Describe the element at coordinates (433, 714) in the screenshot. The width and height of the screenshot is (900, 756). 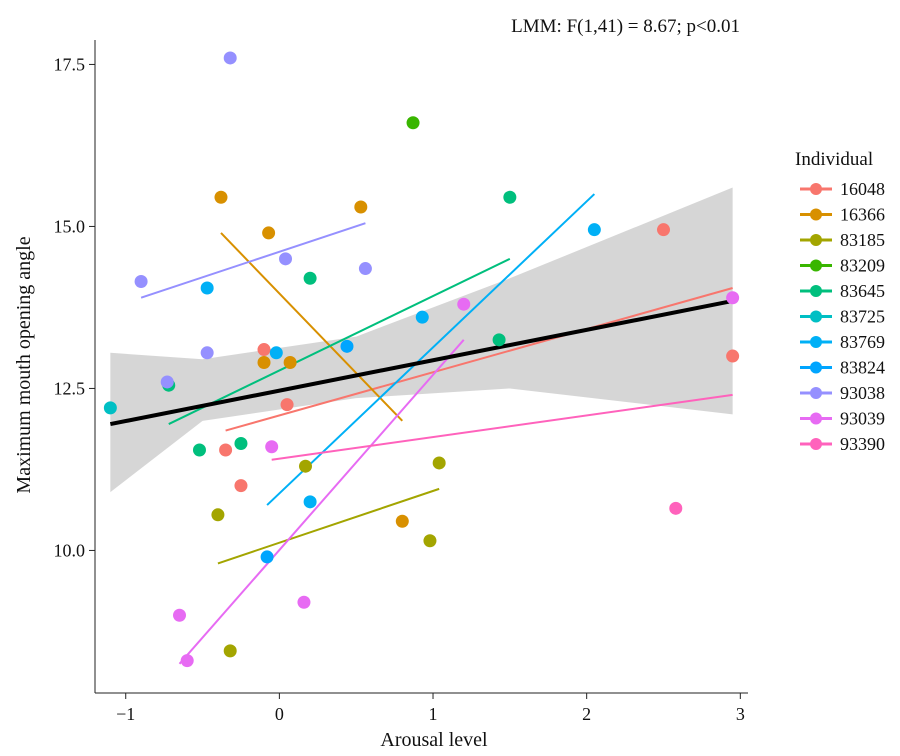
I see `x-tick-label: 1` at that location.